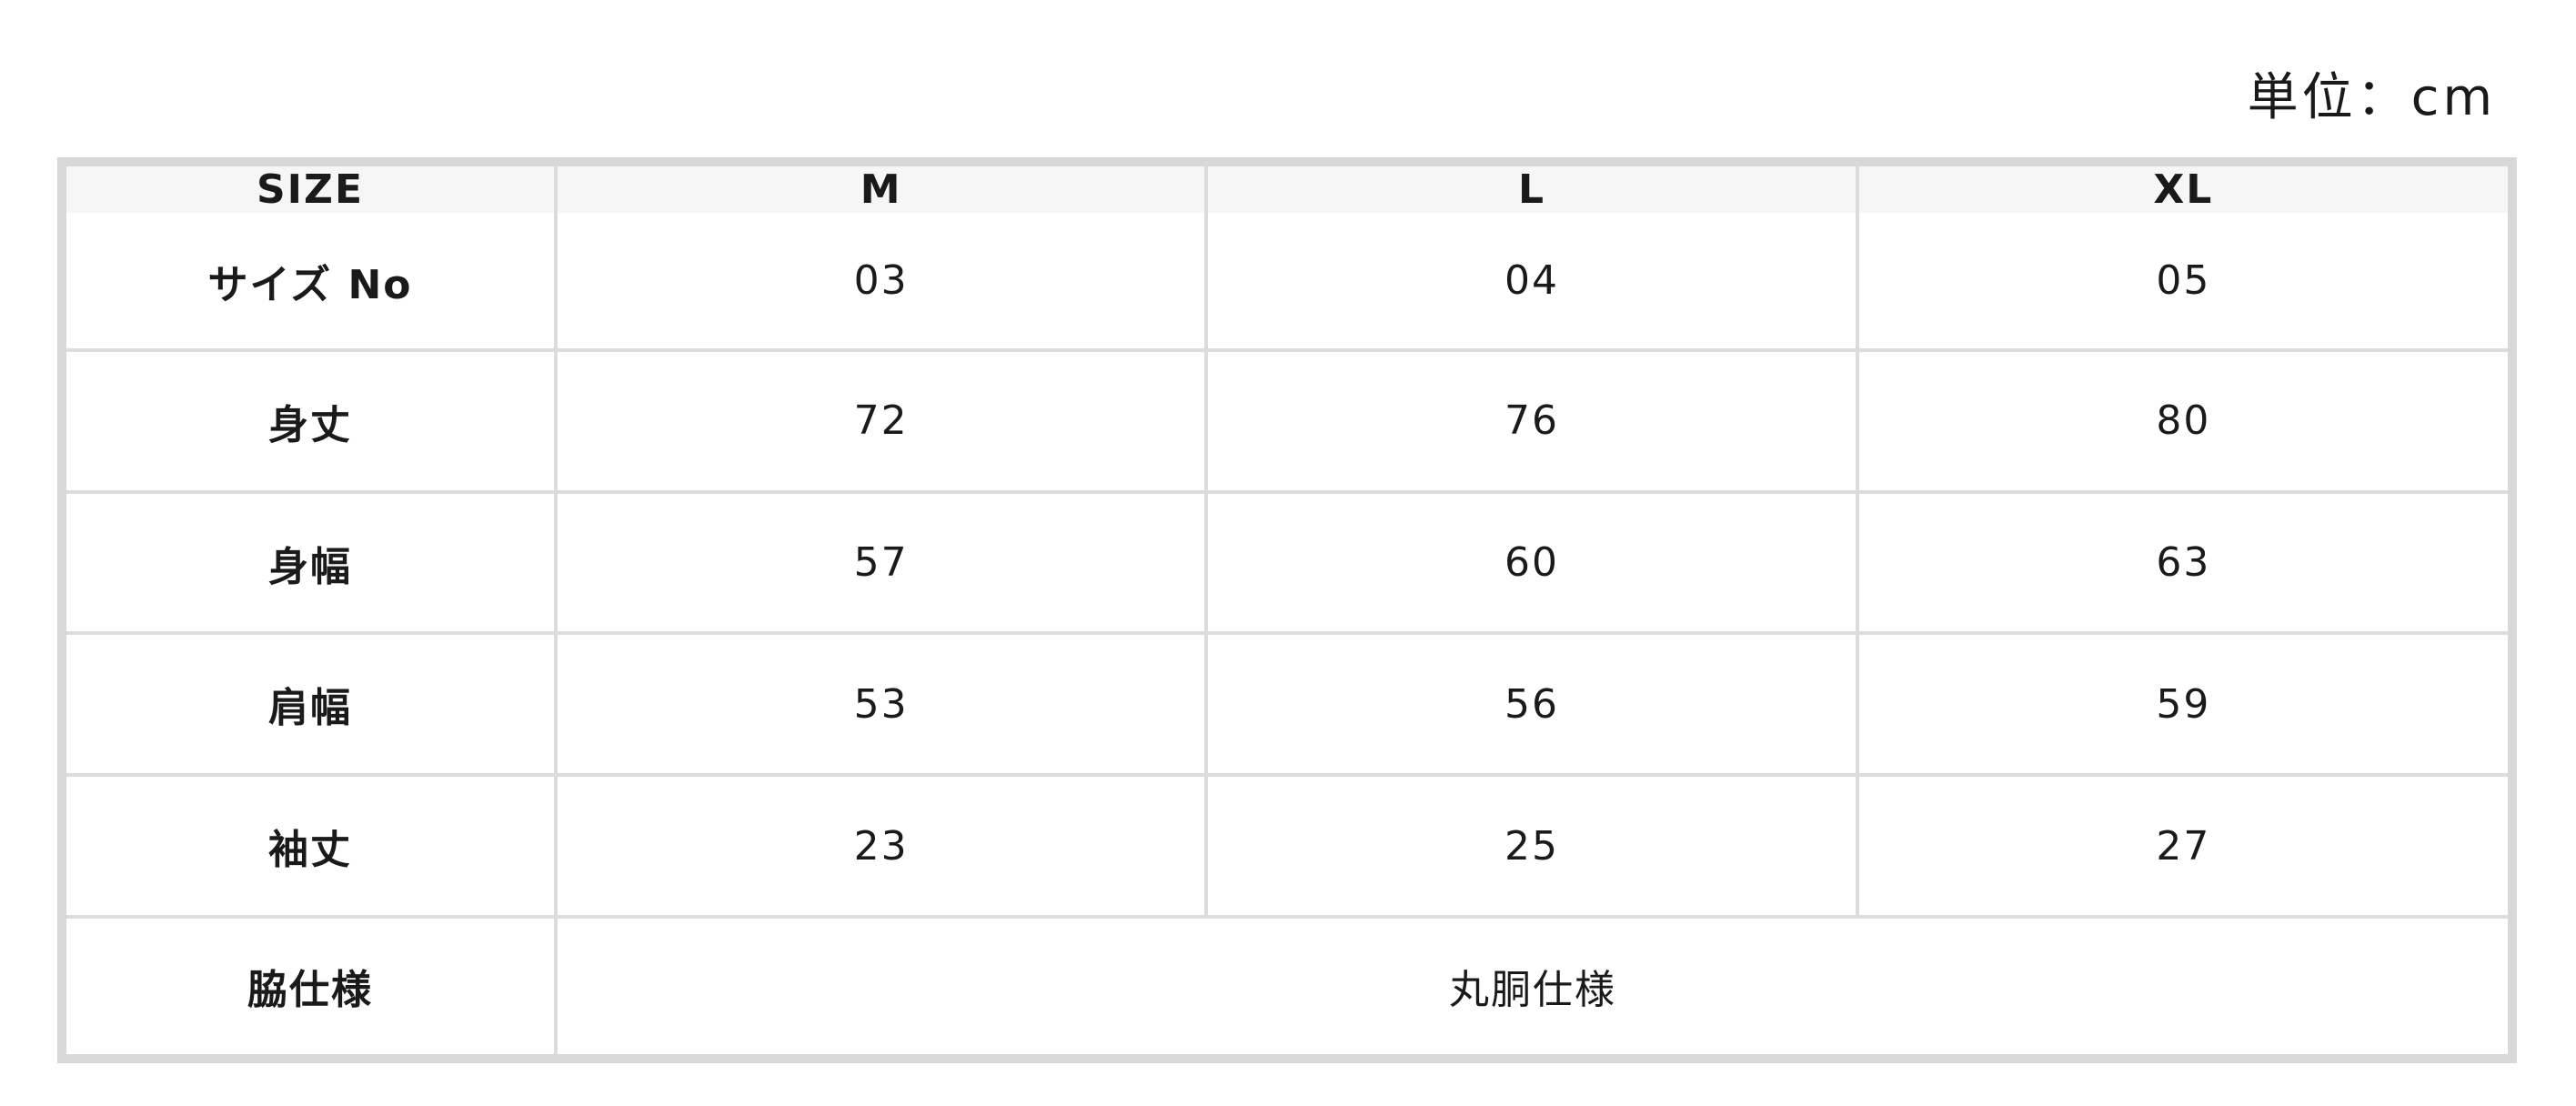  What do you see at coordinates (1531, 984) in the screenshot?
I see `side-spec-value: 丸胴仕様` at bounding box center [1531, 984].